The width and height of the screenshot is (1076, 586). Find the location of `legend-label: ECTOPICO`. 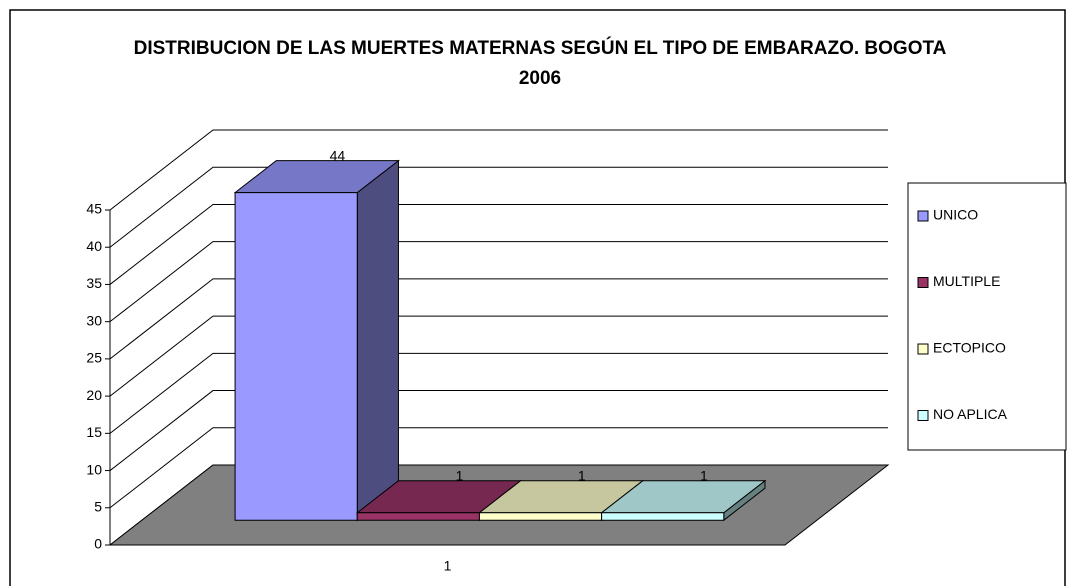

legend-label: ECTOPICO is located at coordinates (969, 348).